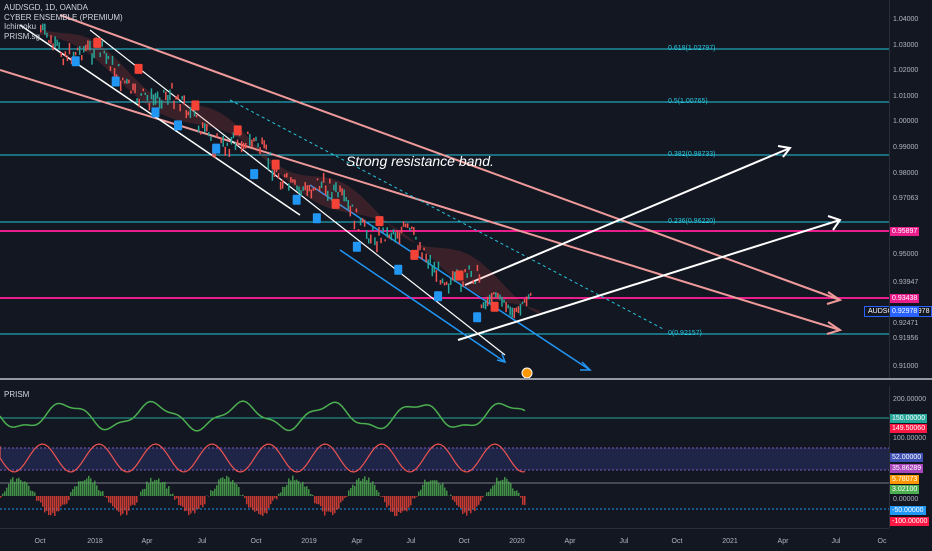  Describe the element at coordinates (466, 382) in the screenshot. I see `pane-separator` at that location.